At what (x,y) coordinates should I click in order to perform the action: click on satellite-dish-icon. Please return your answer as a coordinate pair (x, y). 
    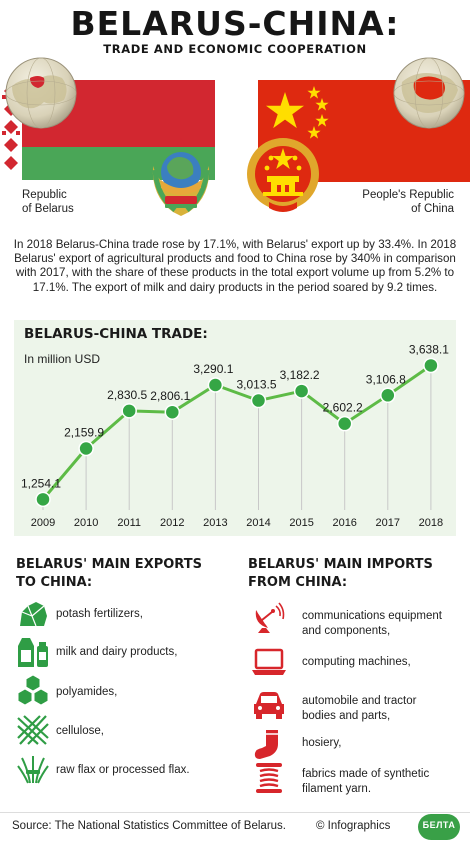
    Looking at the image, I should click on (270, 617).